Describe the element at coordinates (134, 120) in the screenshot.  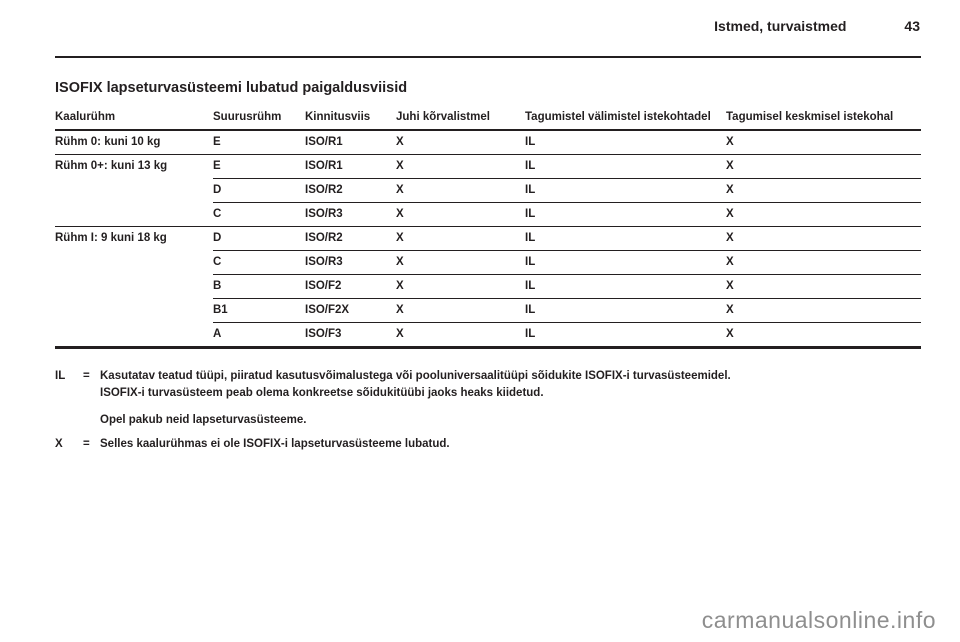
I see `col-header-weight-class: Kaalurühm` at that location.